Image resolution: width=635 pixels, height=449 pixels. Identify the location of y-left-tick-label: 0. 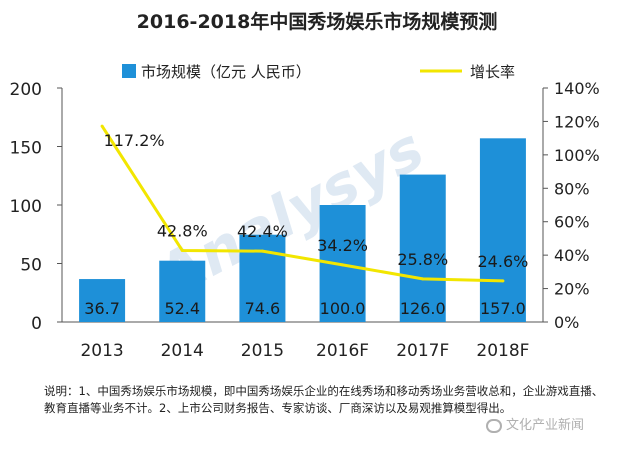
(36, 324).